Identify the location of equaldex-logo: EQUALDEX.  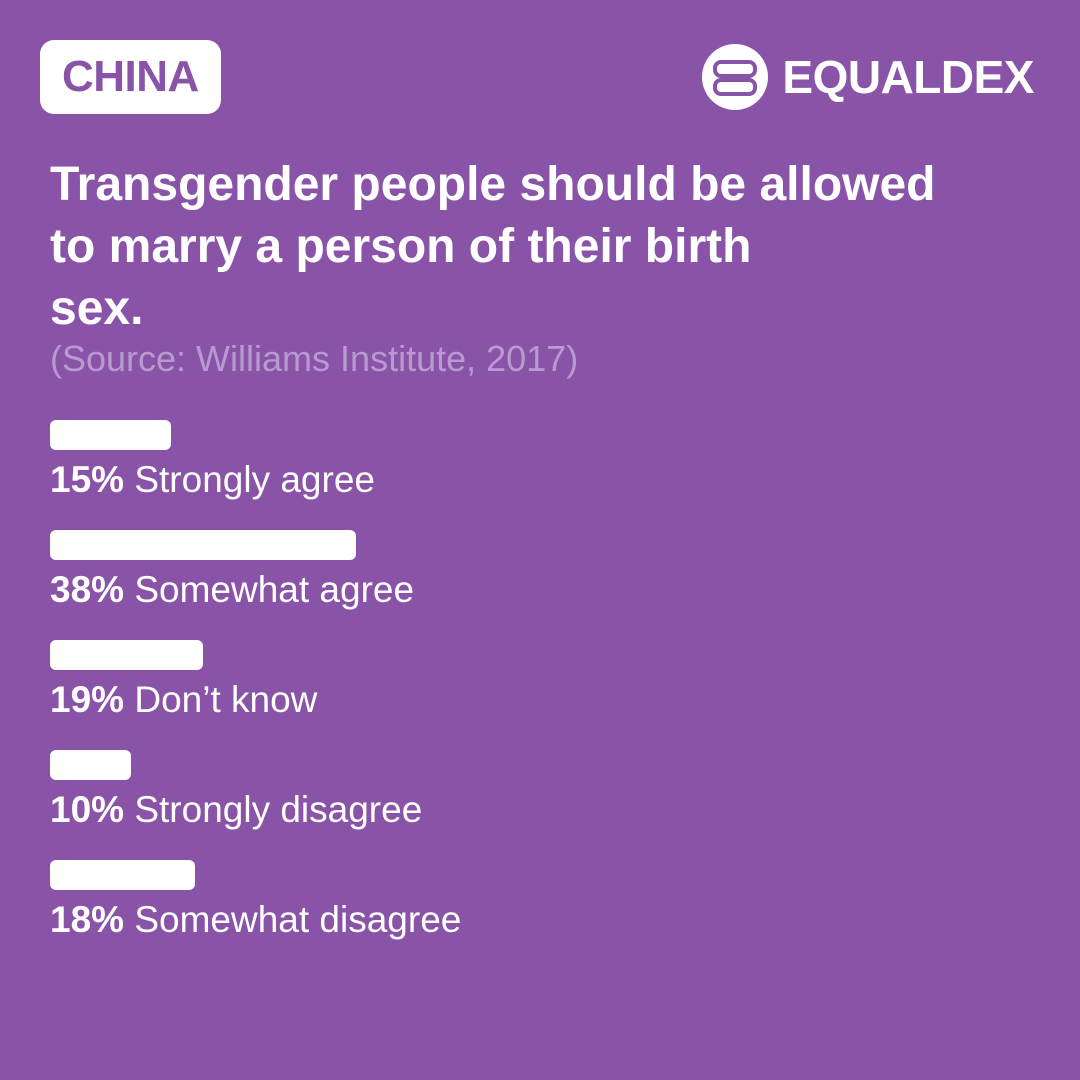
(868, 77).